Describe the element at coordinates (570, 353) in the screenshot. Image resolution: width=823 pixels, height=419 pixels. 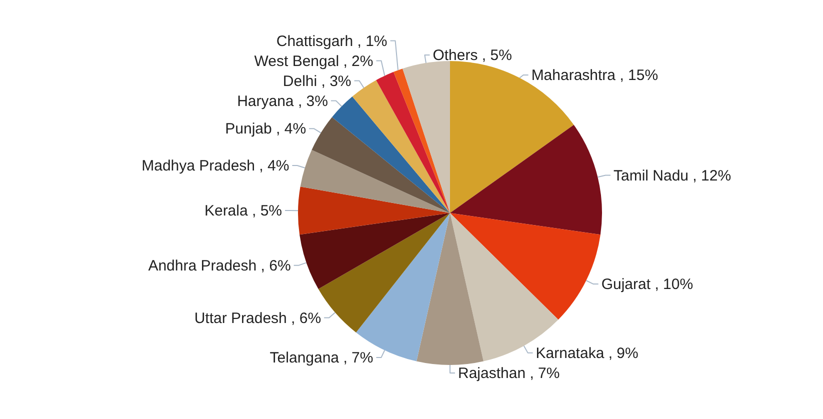
I see `slice-label: Karnataka` at that location.